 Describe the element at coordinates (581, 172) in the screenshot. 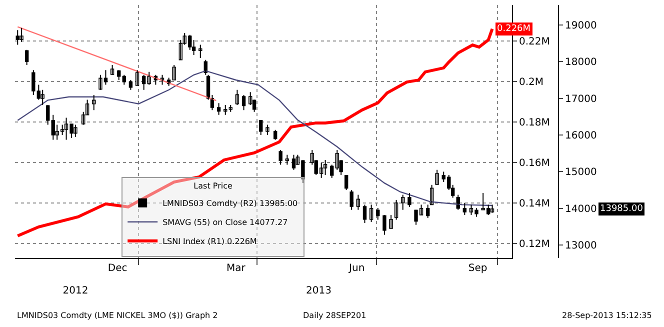

I see `y2-tick-label: 15000` at that location.